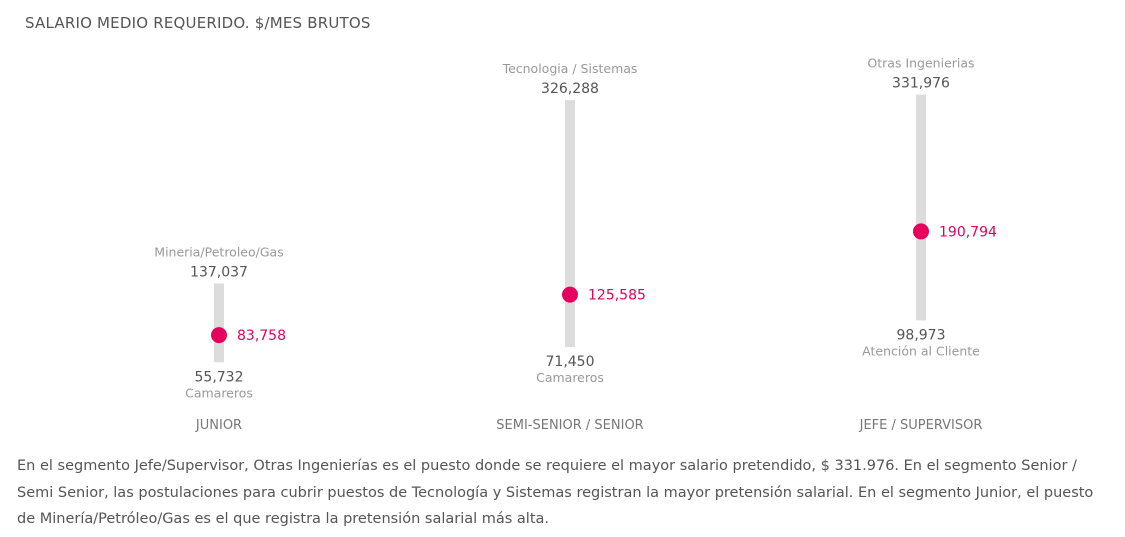 The width and height of the screenshot is (1125, 537). What do you see at coordinates (219, 273) in the screenshot?
I see `max-value-label: 137,037` at bounding box center [219, 273].